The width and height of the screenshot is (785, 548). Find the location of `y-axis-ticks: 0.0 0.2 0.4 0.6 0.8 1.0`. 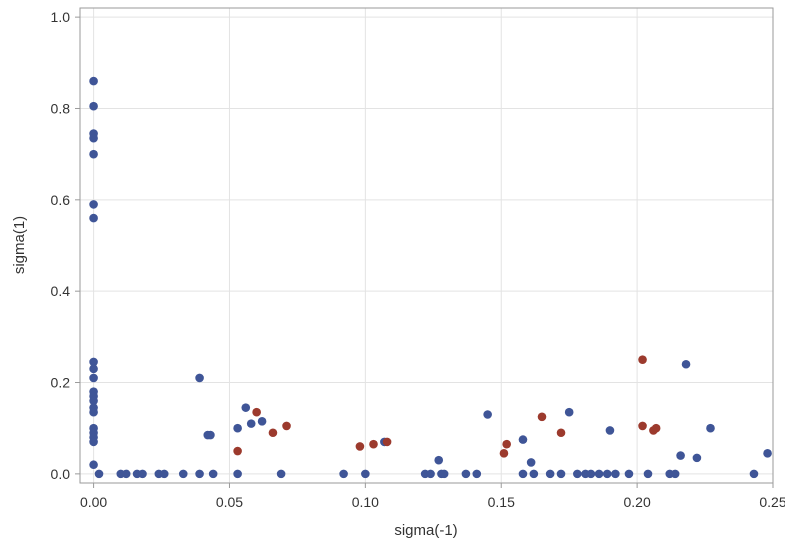

y-axis-ticks: 0.0 0.2 0.4 0.6 0.8 1.0 is located at coordinates (65, 245).